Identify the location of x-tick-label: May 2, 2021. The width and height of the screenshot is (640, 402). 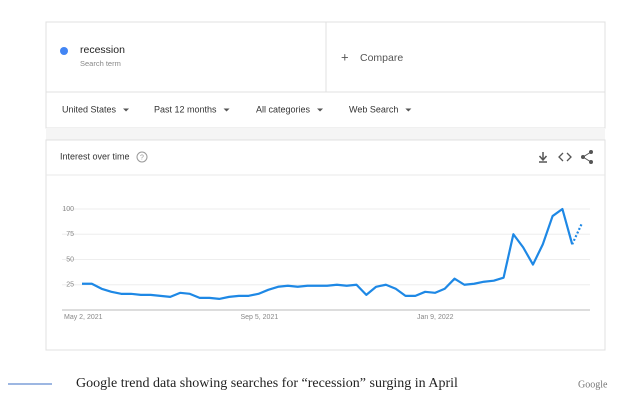
(83, 317).